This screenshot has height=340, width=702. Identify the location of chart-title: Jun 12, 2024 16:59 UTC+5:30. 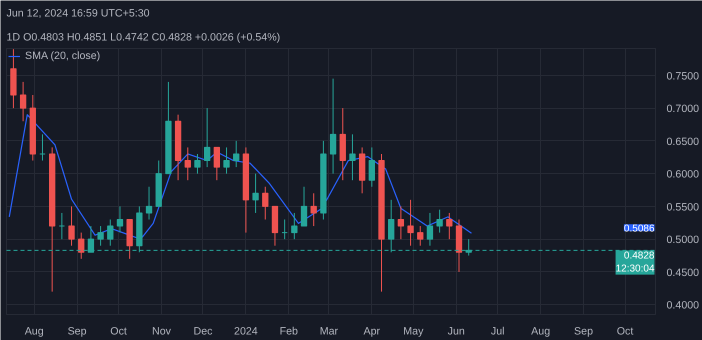
(78, 14).